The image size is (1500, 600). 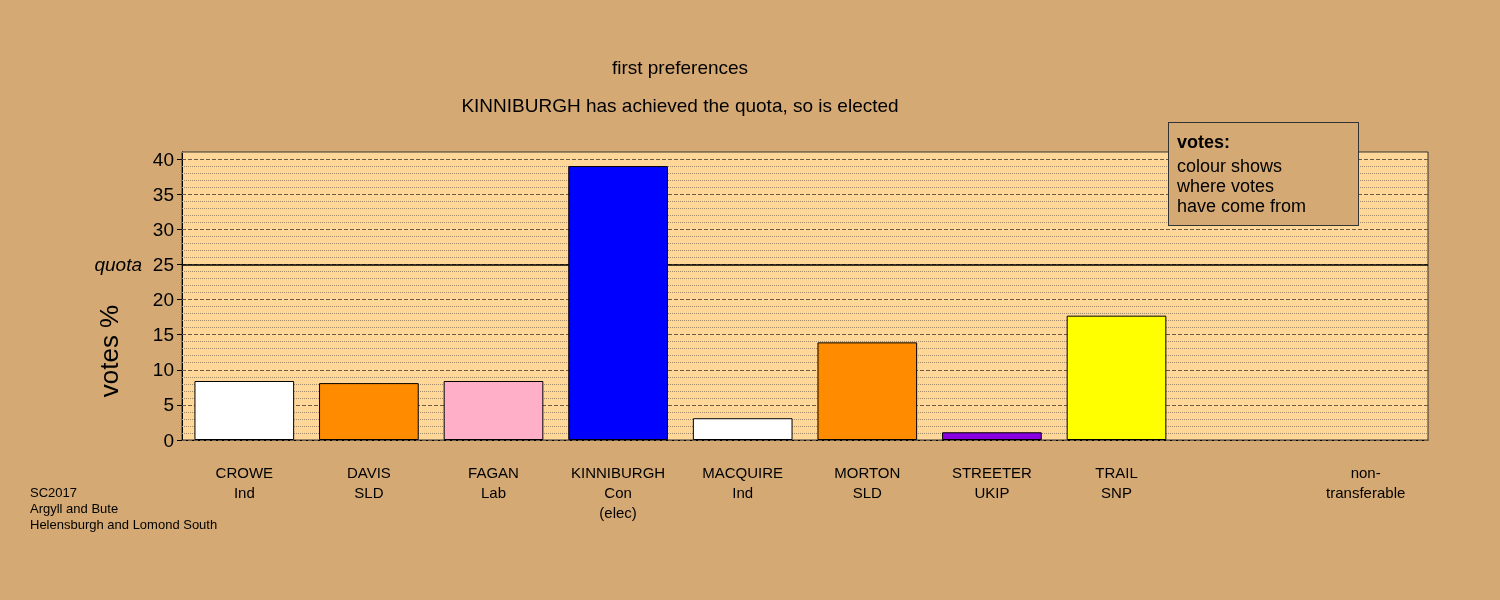 What do you see at coordinates (867, 482) in the screenshot?
I see `x-tick-label: MORTON SLD` at bounding box center [867, 482].